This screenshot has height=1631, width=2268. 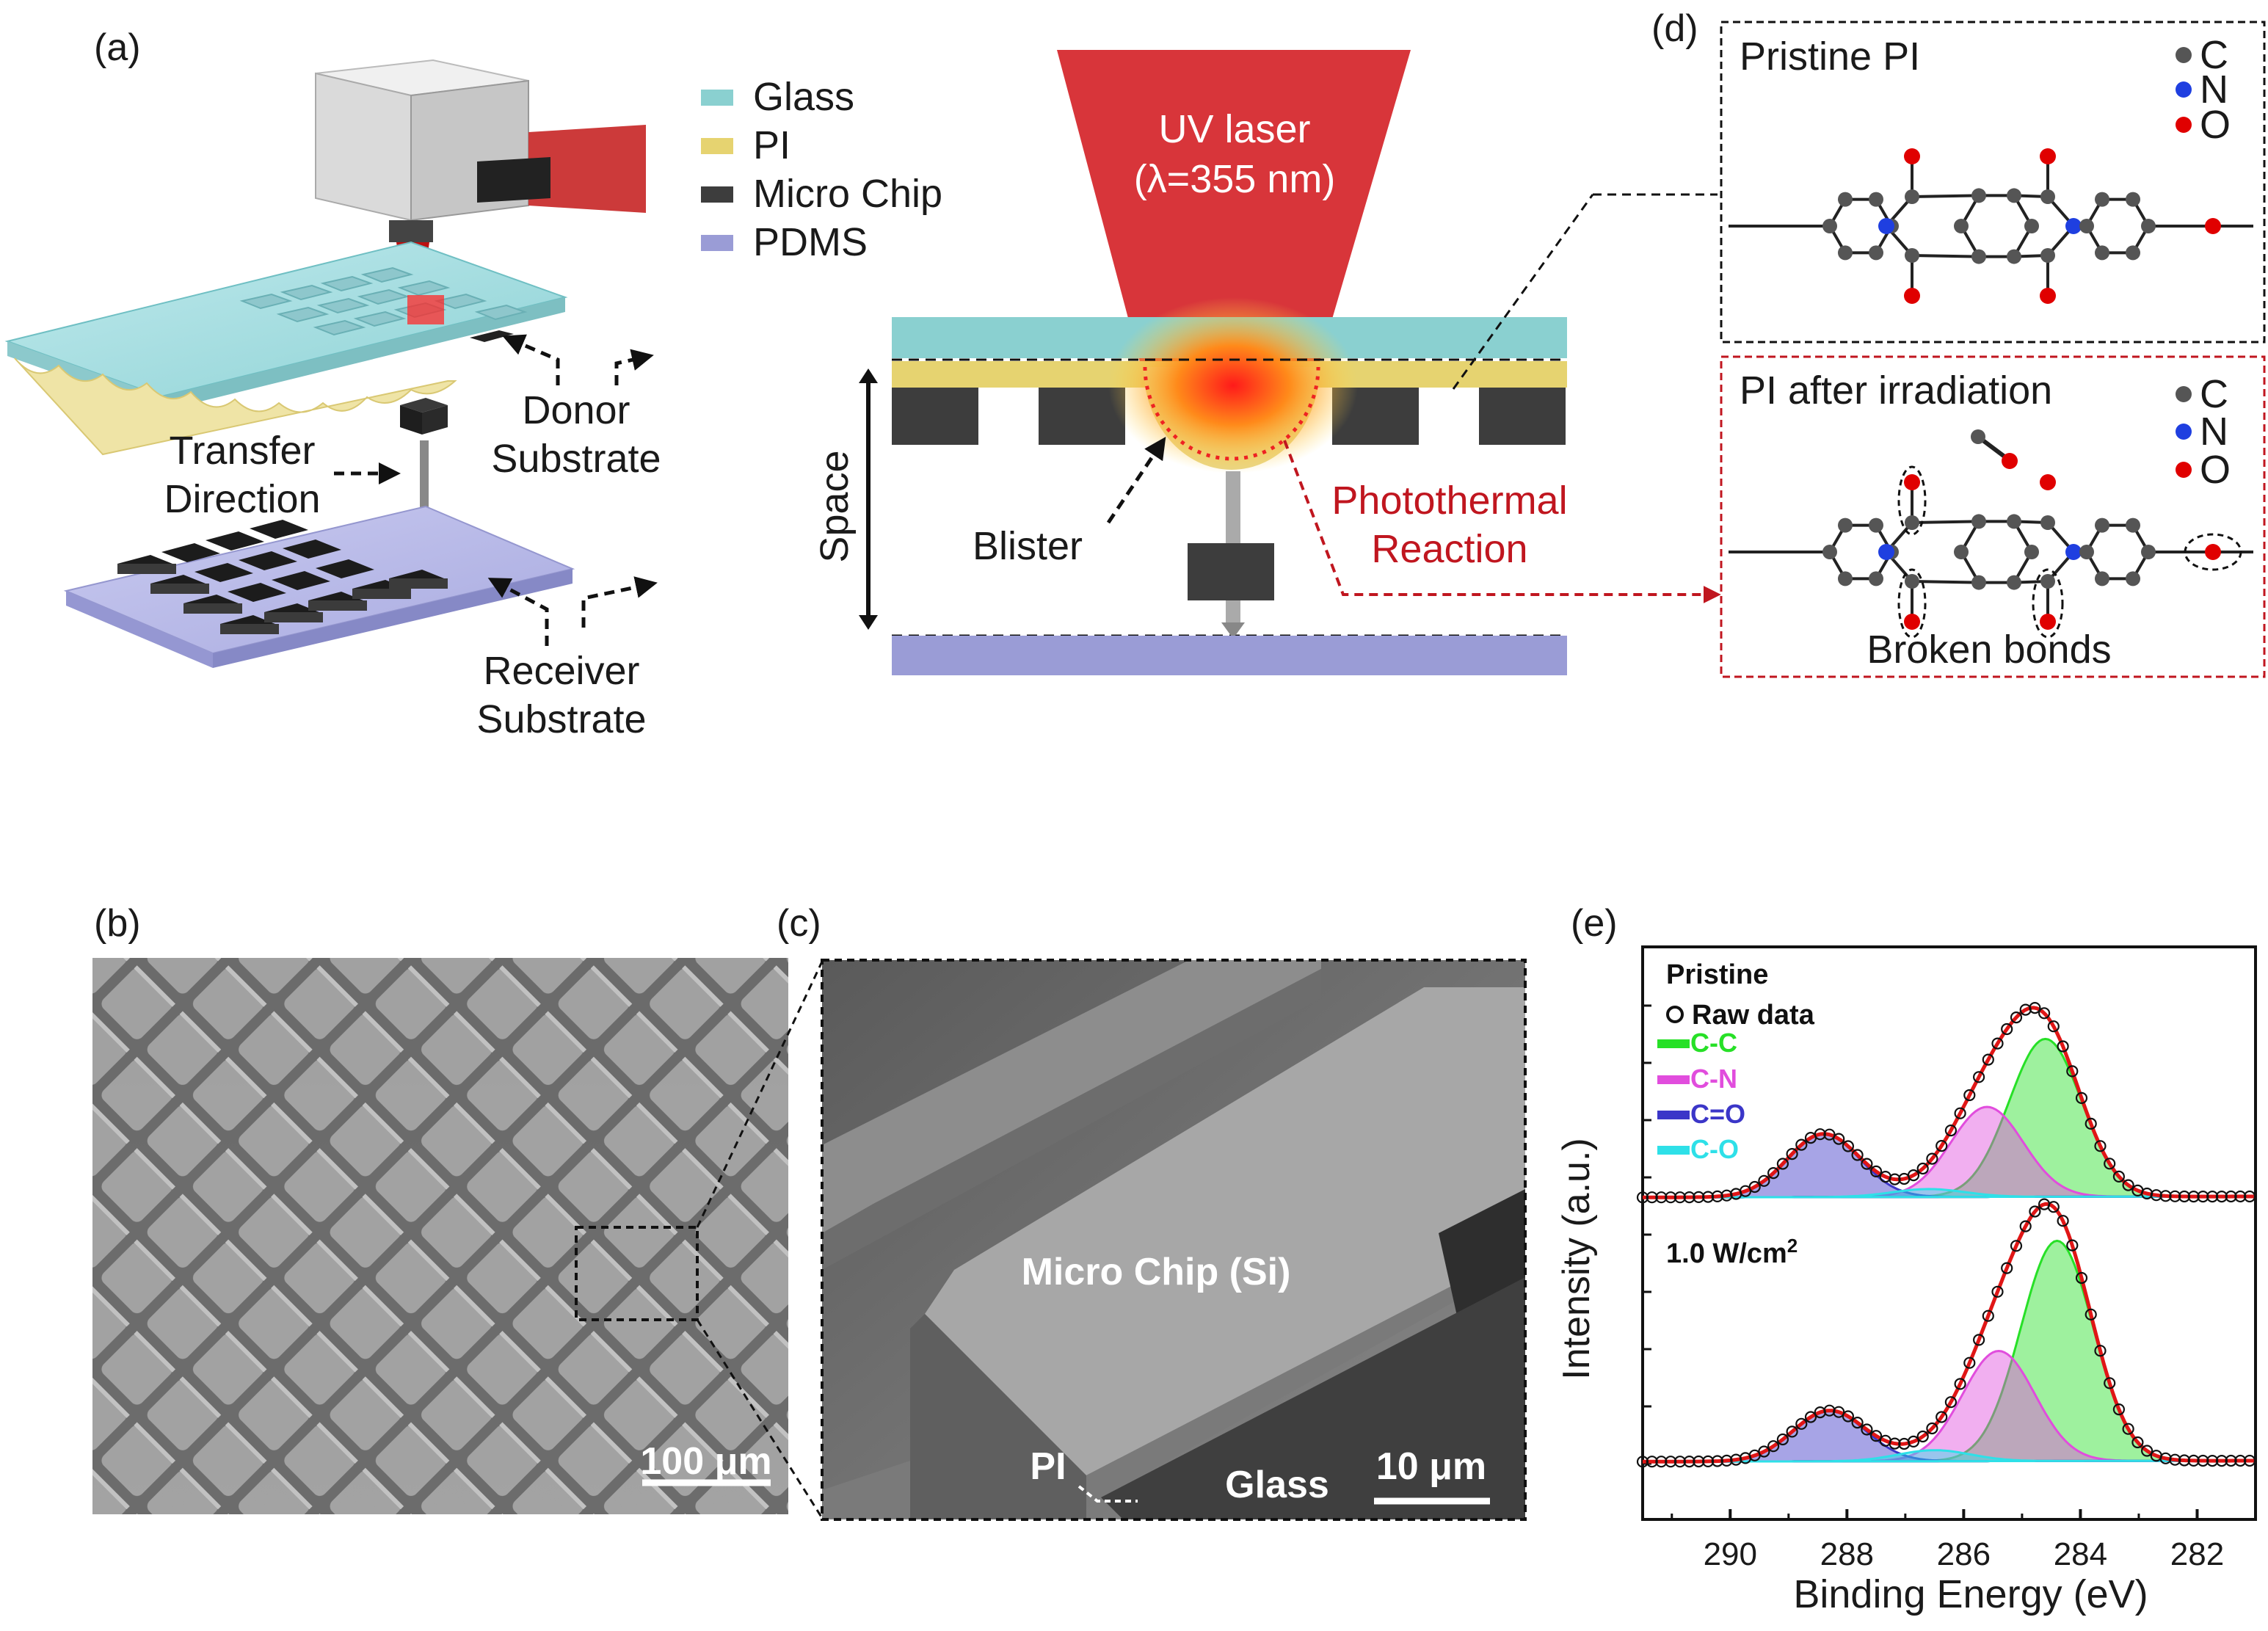 I want to click on transfer-direction-line1: Transfer, so click(x=242, y=451).